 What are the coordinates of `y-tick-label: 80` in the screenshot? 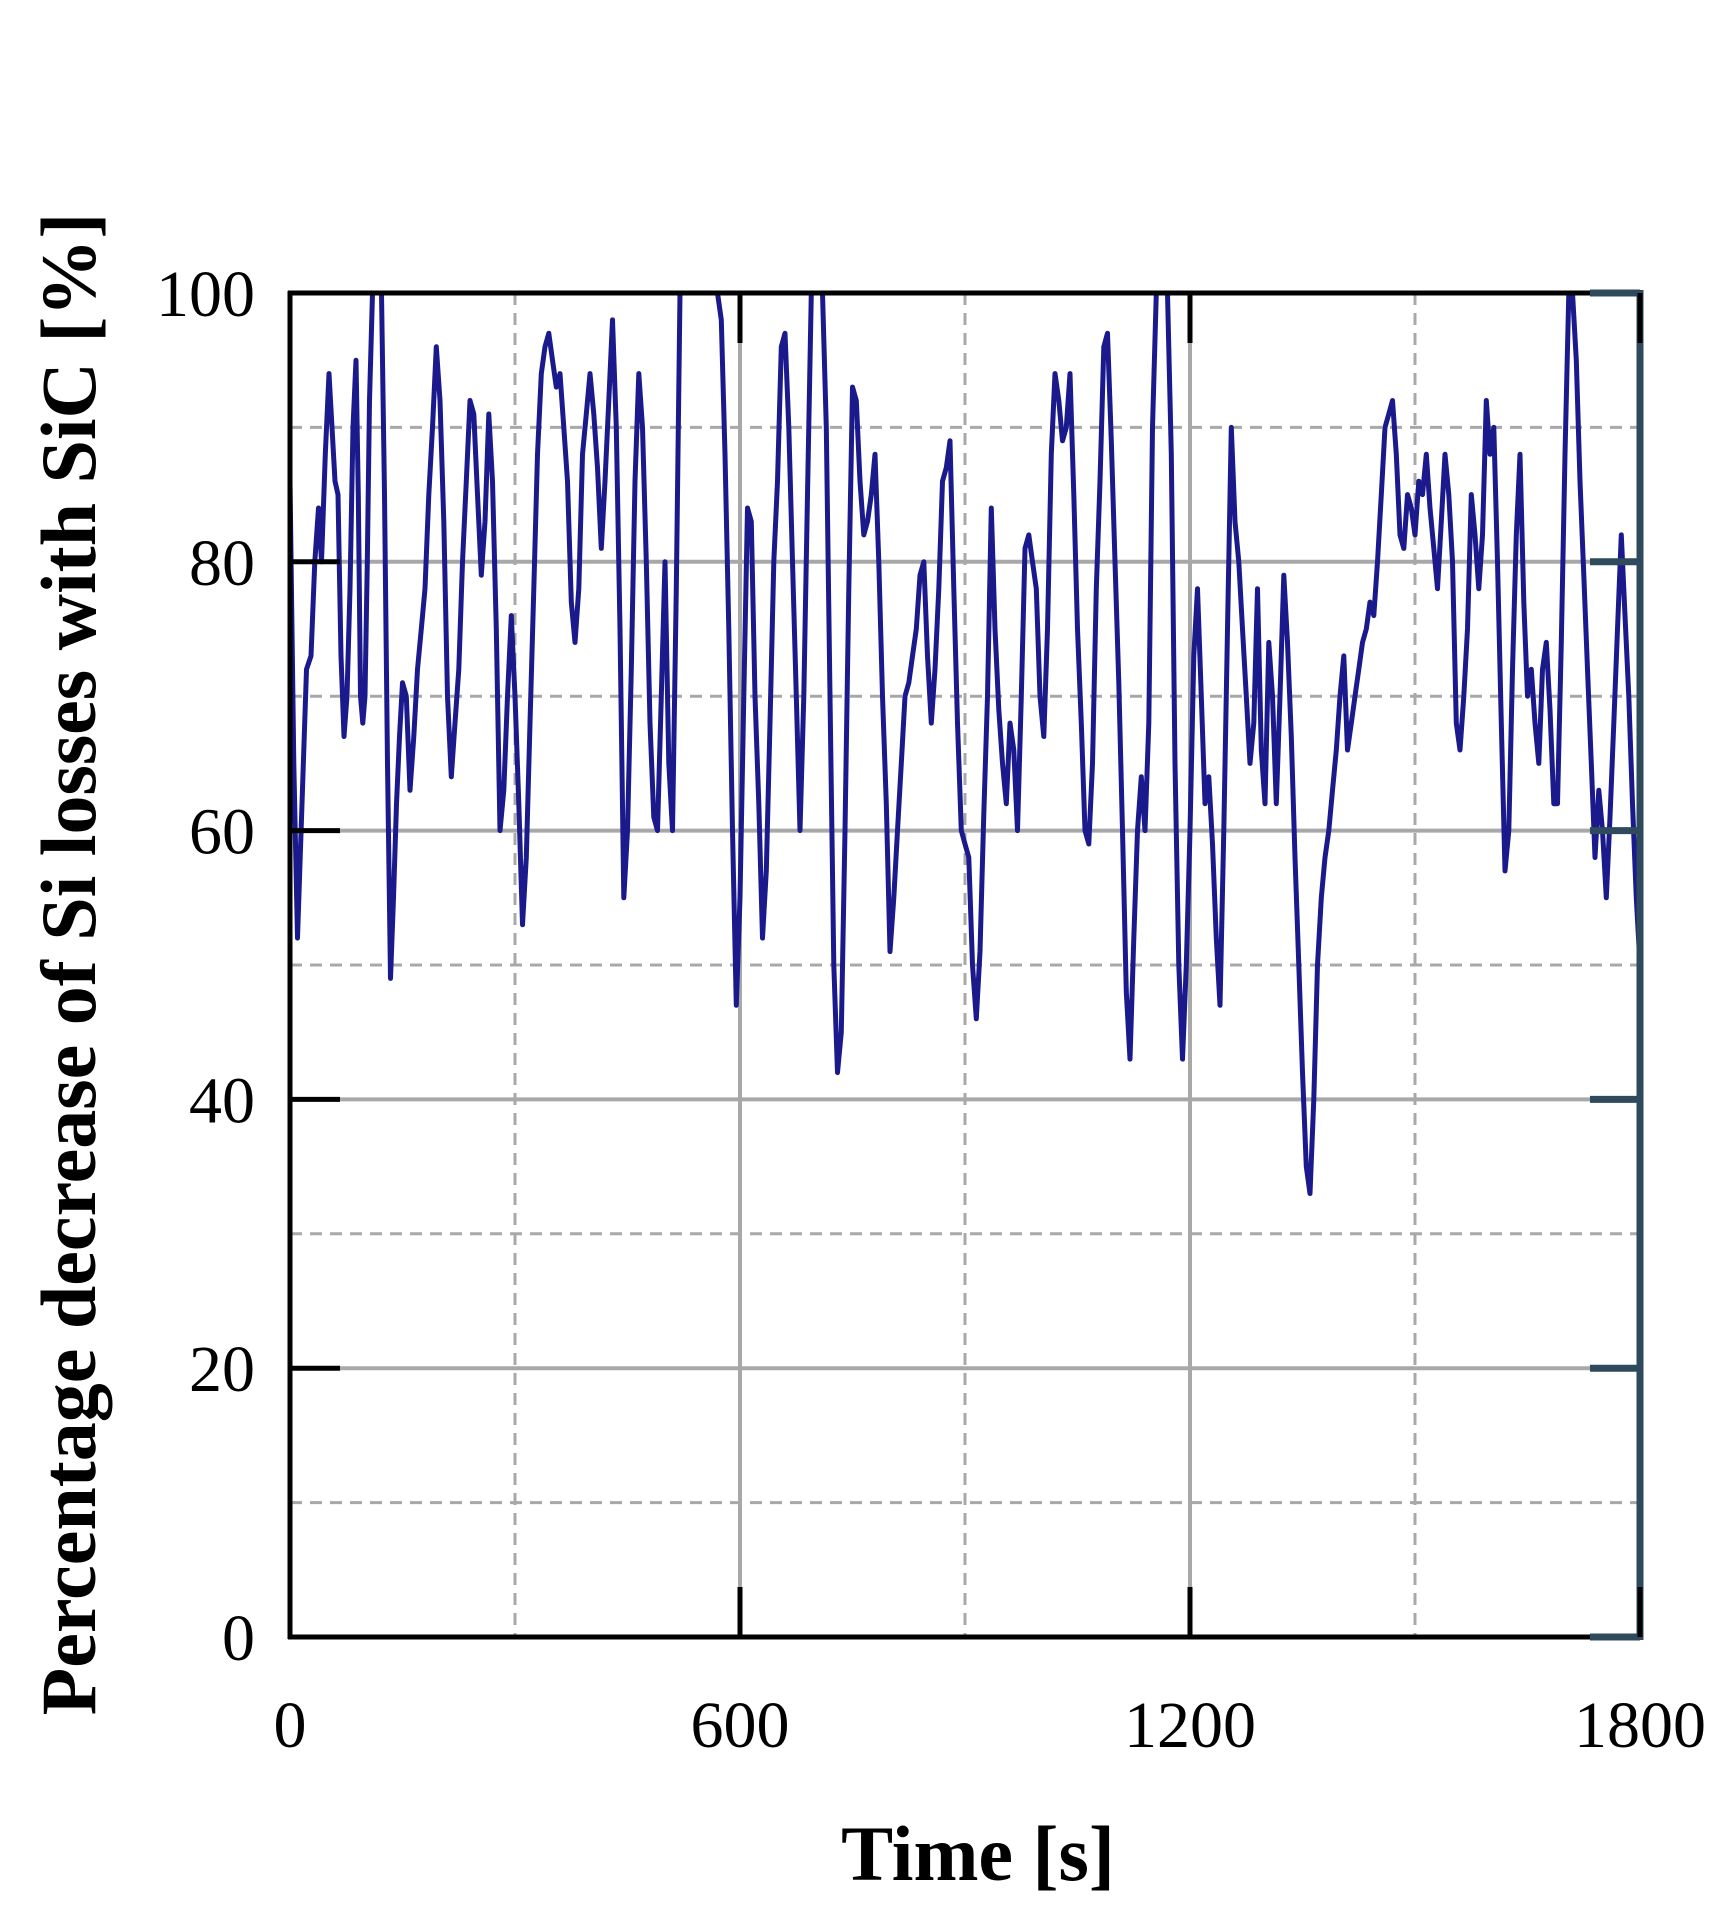 It's located at (222, 563).